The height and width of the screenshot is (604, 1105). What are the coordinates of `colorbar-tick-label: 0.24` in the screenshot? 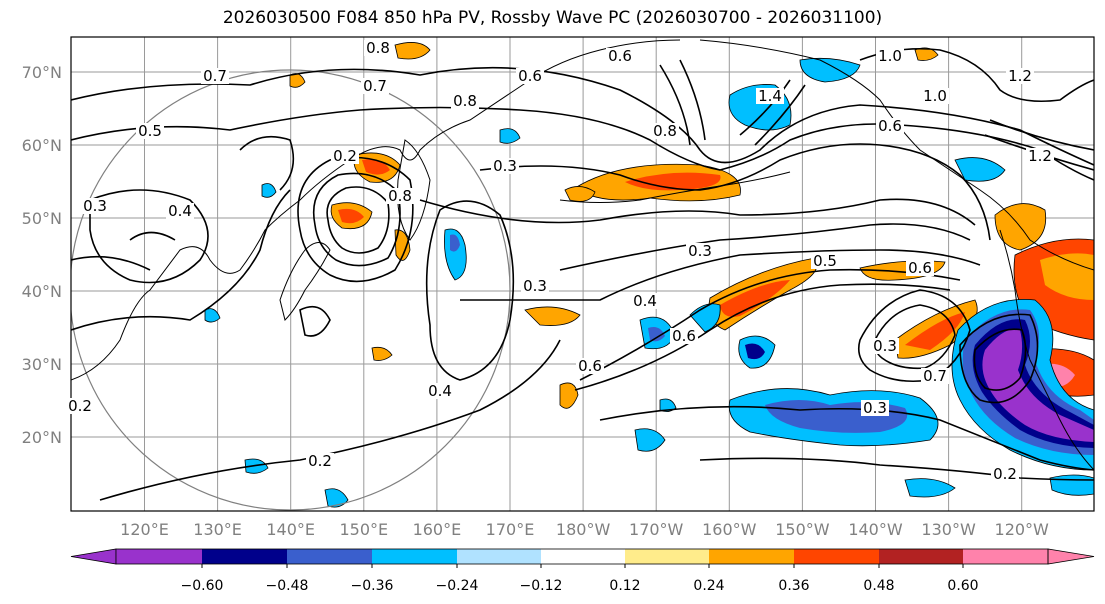 It's located at (708, 586).